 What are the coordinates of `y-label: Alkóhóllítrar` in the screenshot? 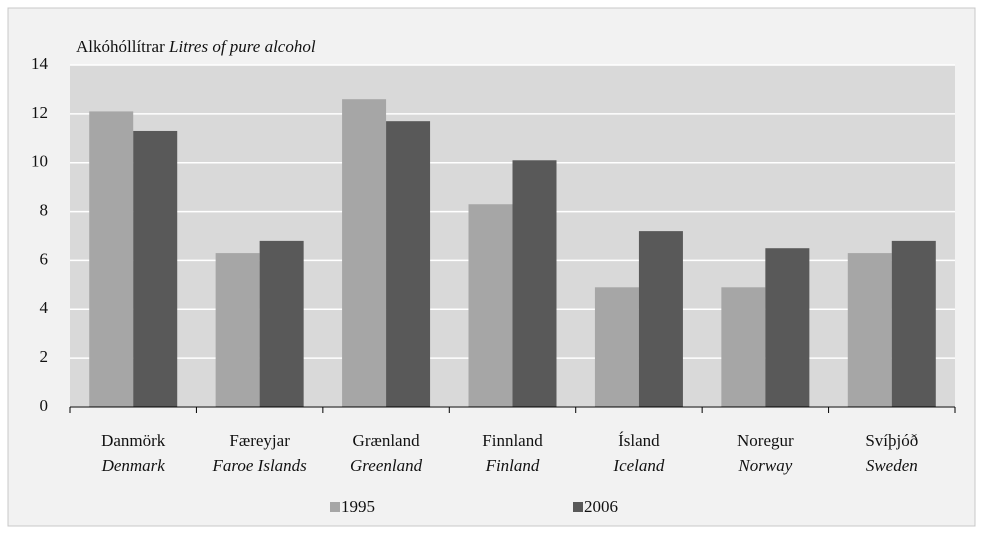 It's located at (120, 46).